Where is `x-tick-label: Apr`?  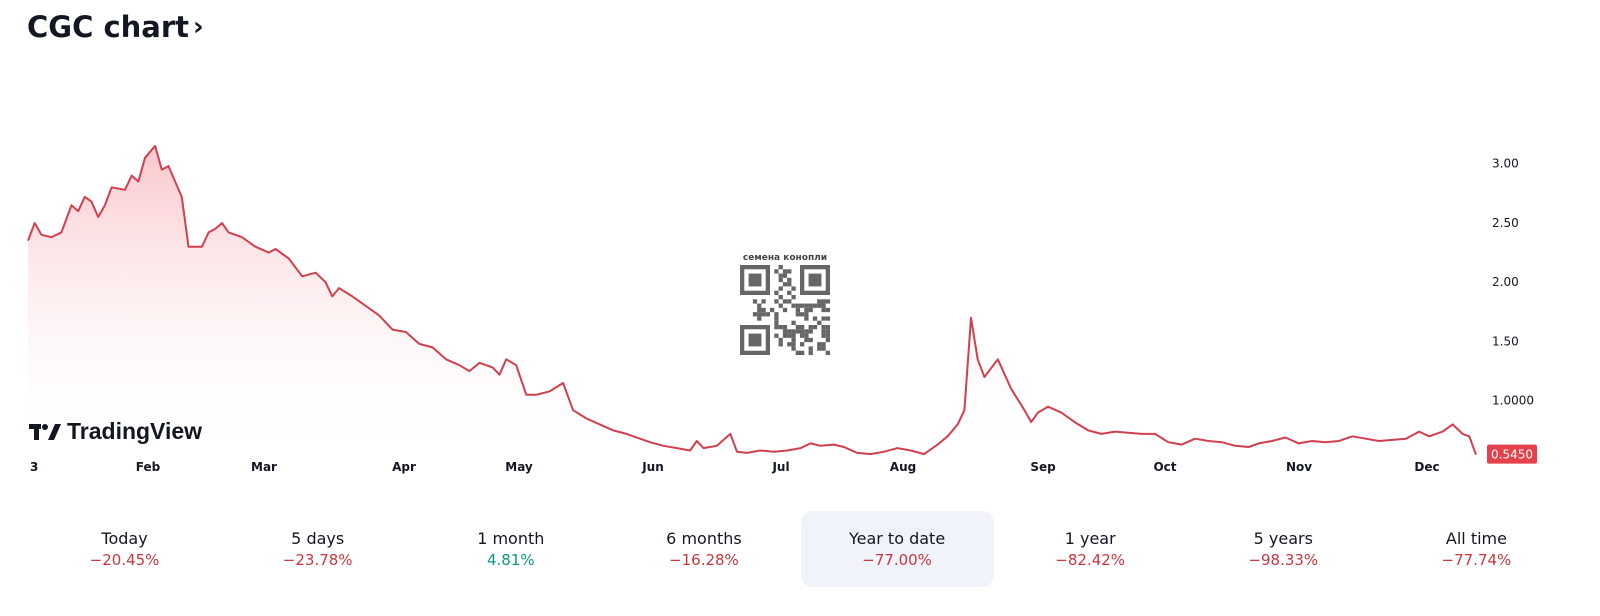 x-tick-label: Apr is located at coordinates (404, 467).